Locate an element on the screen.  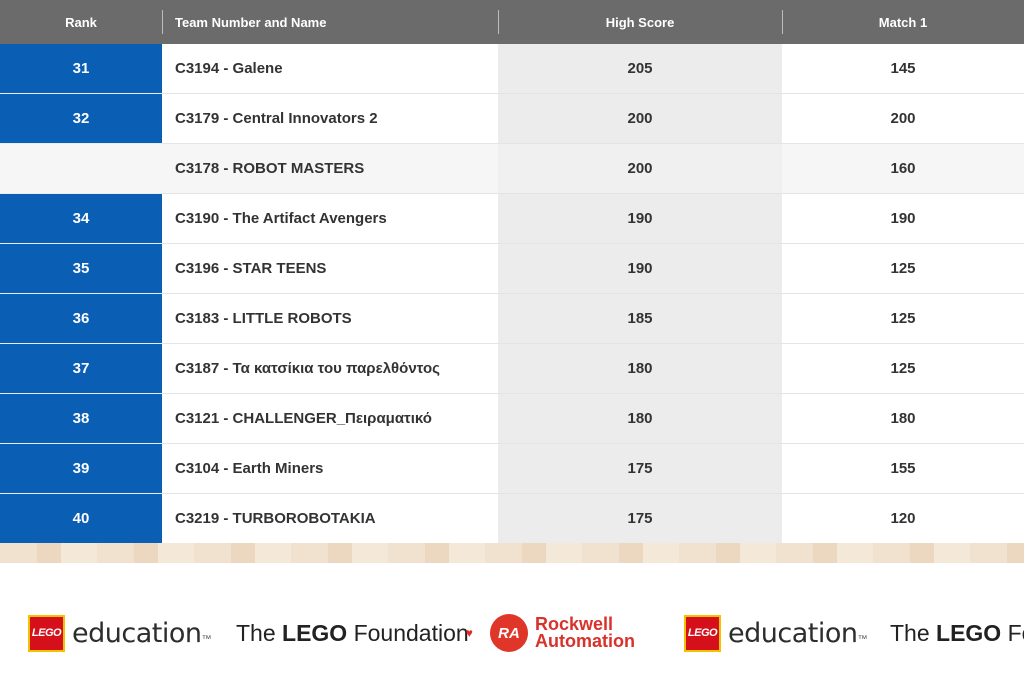
rank-cell: 36 is located at coordinates (81, 318).